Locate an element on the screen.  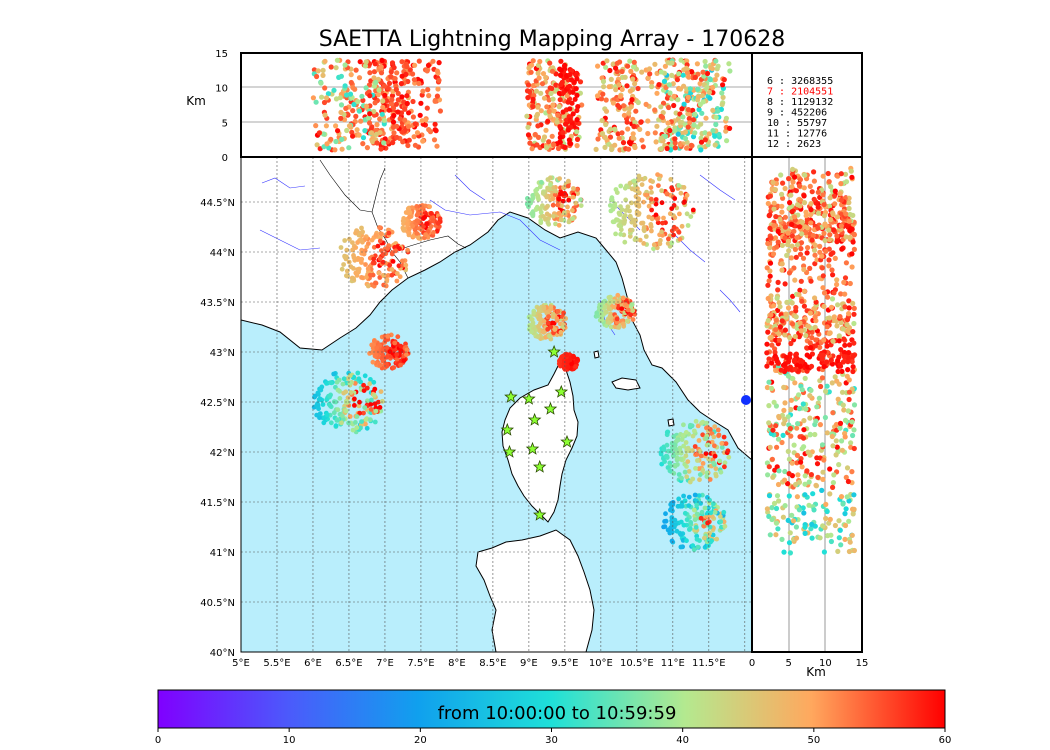
top-panel-density is located at coordinates (521, 105).